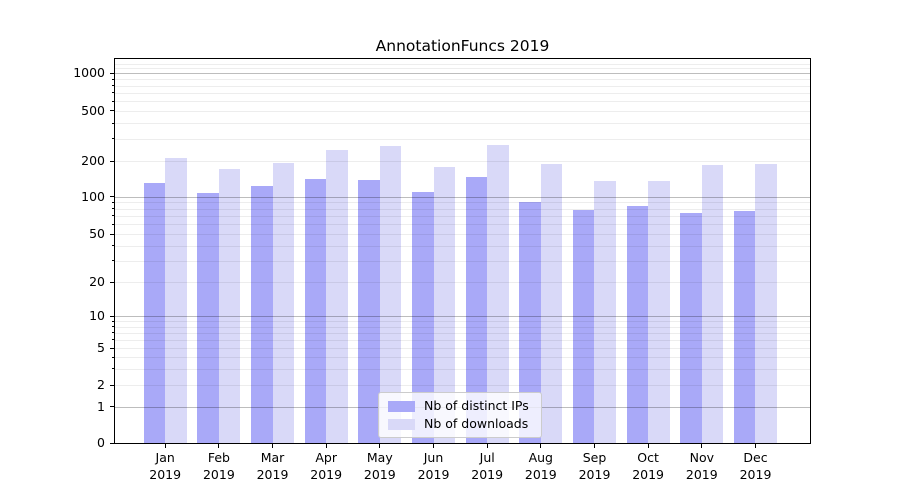 The height and width of the screenshot is (500, 900). I want to click on x-tick-label-jun: Jun 2019, so click(433, 466).